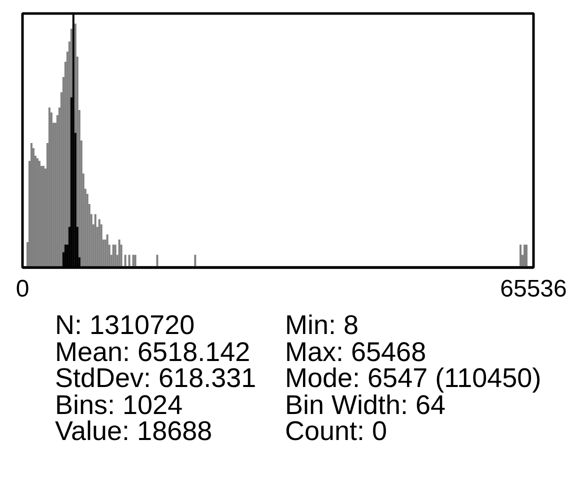 Image resolution: width=568 pixels, height=484 pixels. Describe the element at coordinates (533, 289) in the screenshot. I see `x-tick-label: 65536` at that location.